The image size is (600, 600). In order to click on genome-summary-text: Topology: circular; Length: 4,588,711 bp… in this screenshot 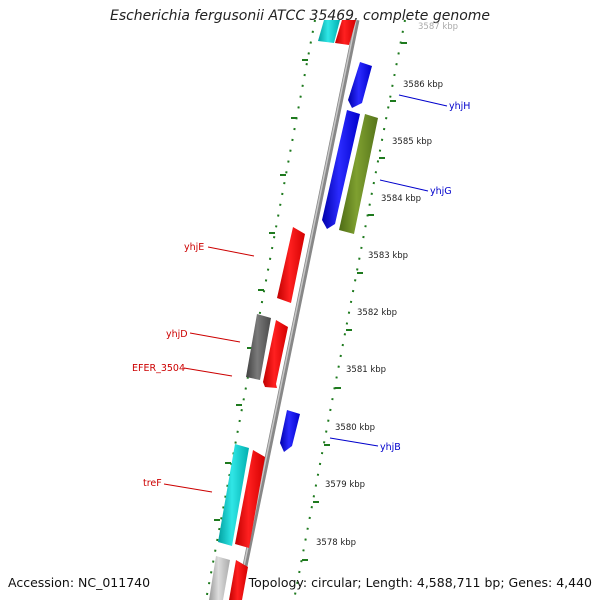, I will do `click(420, 582)`.